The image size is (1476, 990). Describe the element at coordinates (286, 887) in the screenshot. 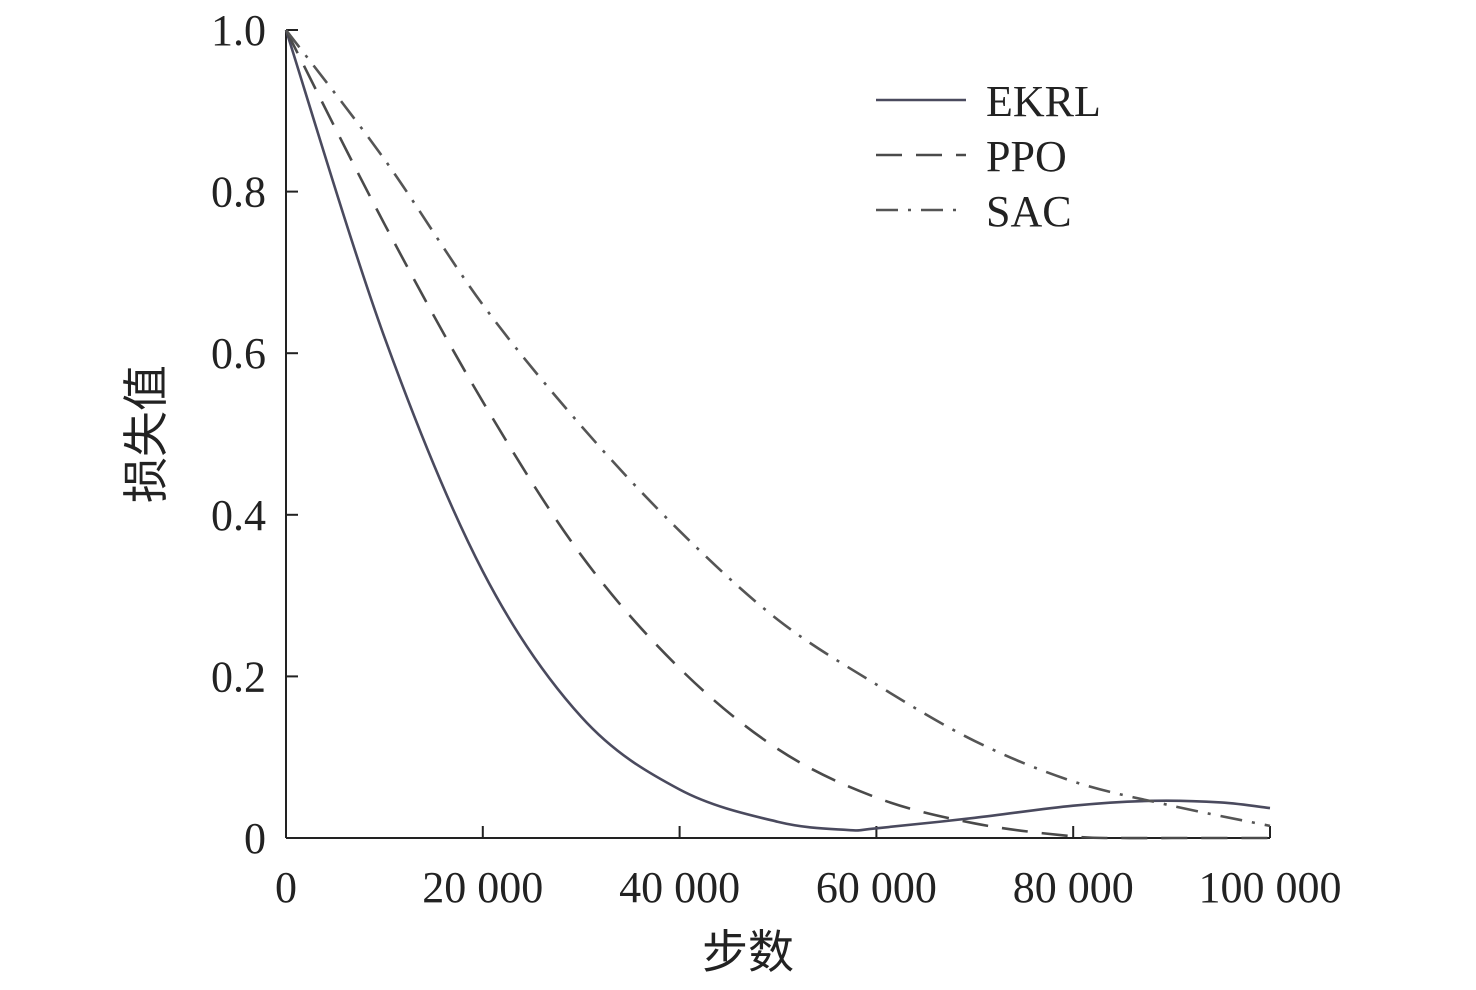

I see `x-tick-label: 0` at that location.